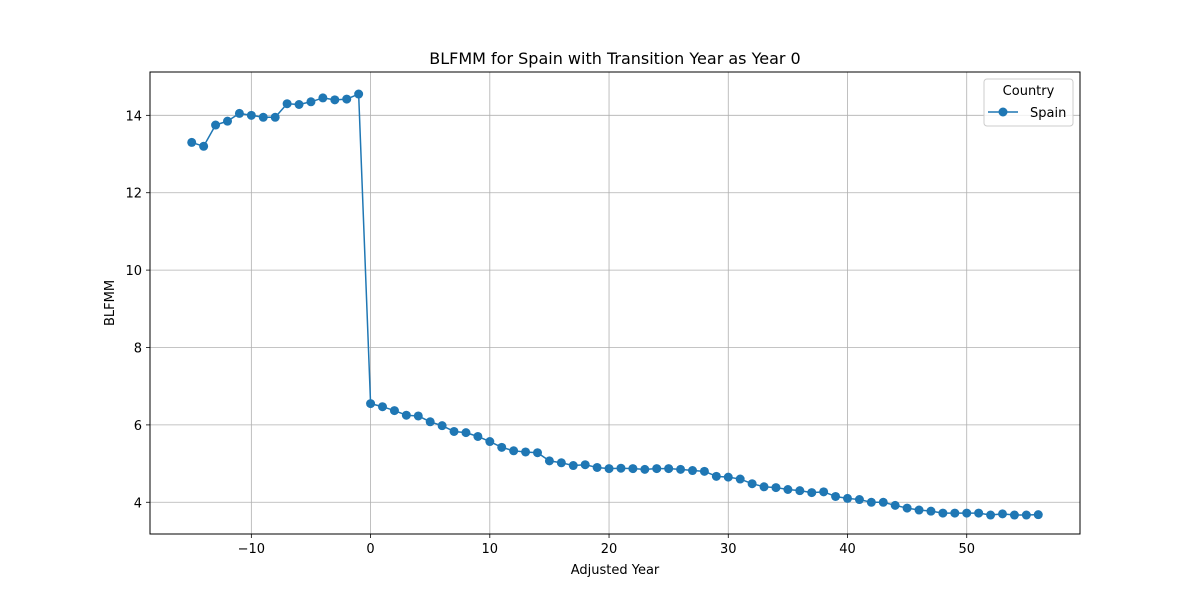 The height and width of the screenshot is (600, 1200). What do you see at coordinates (138, 426) in the screenshot?
I see `y-tick-label: 6` at bounding box center [138, 426].